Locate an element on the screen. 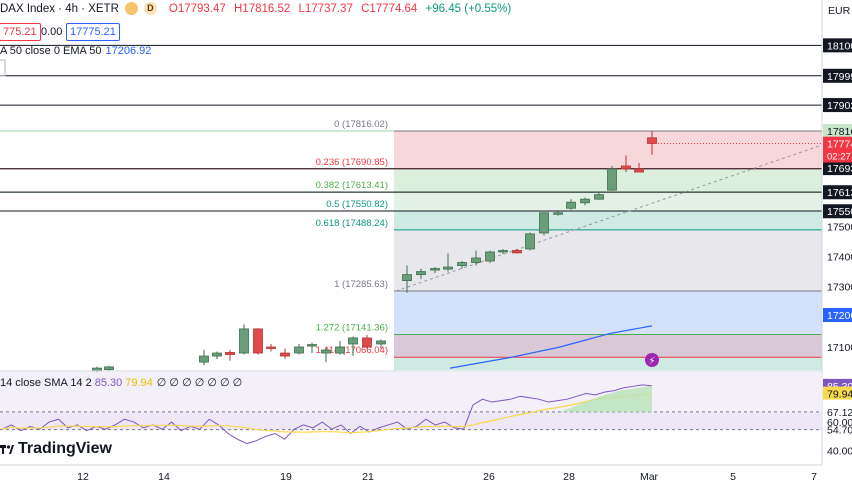 This screenshot has width=852, height=485. buy-price-button: 17775.21 is located at coordinates (93, 32).